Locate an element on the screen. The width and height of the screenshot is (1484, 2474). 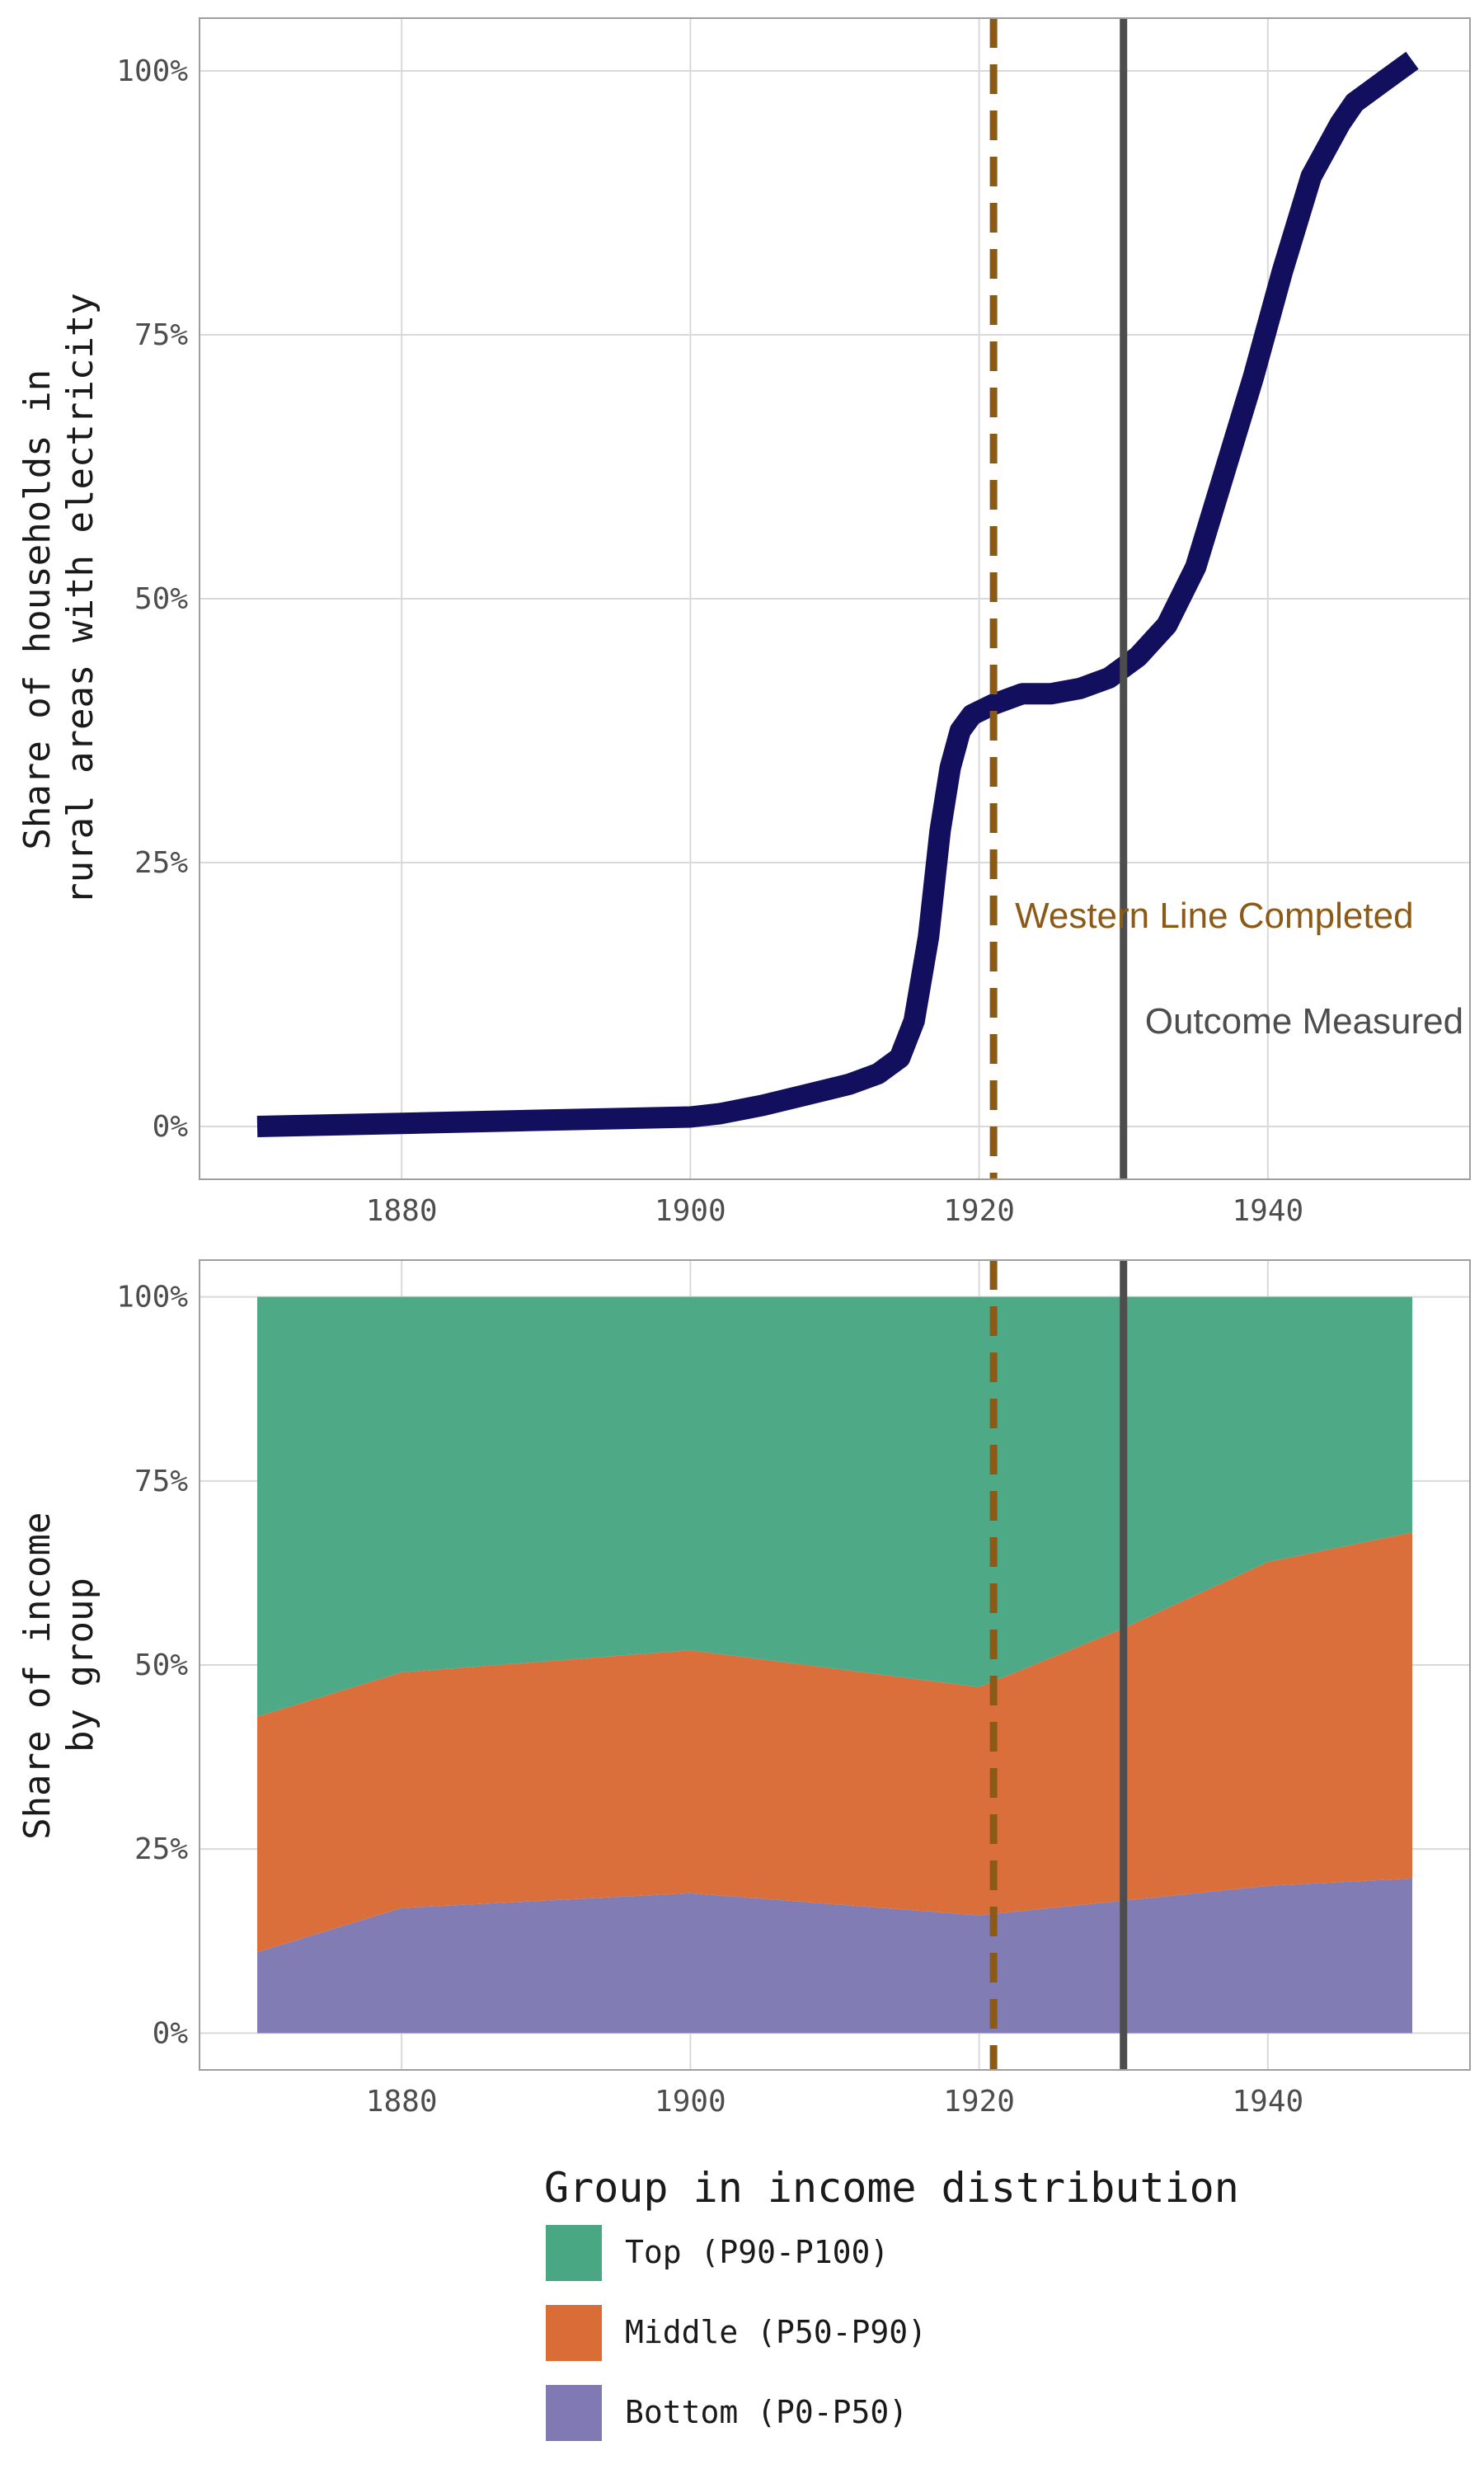
income-x-tick-1900: 1900 is located at coordinates (690, 2102).